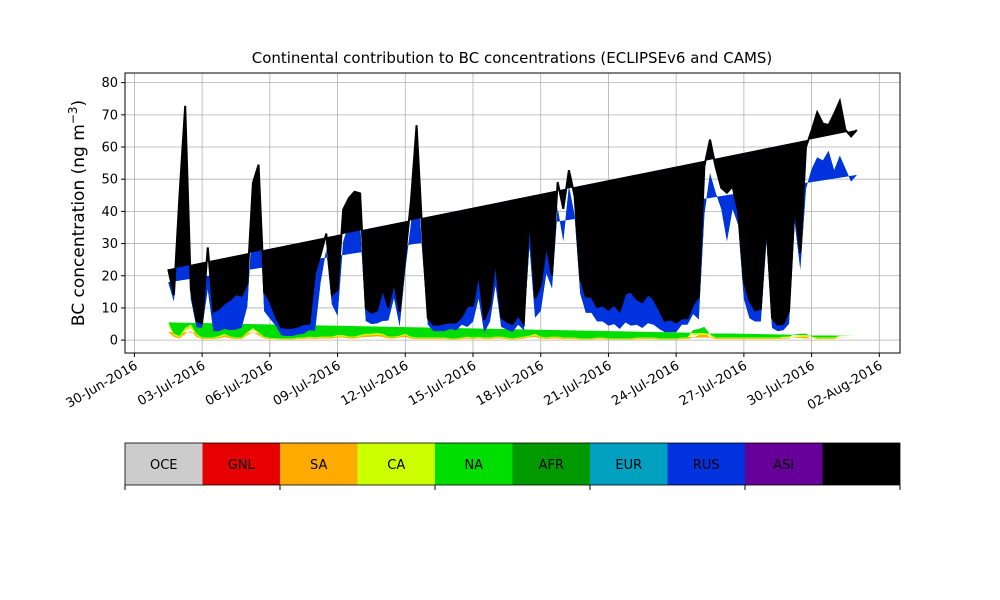  I want to click on x-tick-label: 30-Jun-2016, so click(102, 384).